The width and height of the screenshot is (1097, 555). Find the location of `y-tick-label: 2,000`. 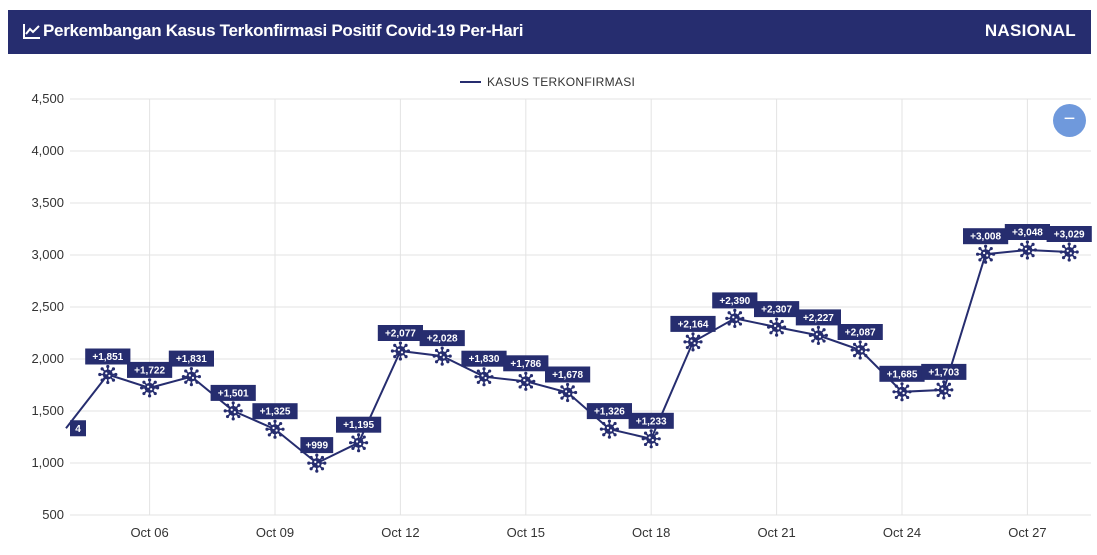

y-tick-label: 2,000 is located at coordinates (47, 358).